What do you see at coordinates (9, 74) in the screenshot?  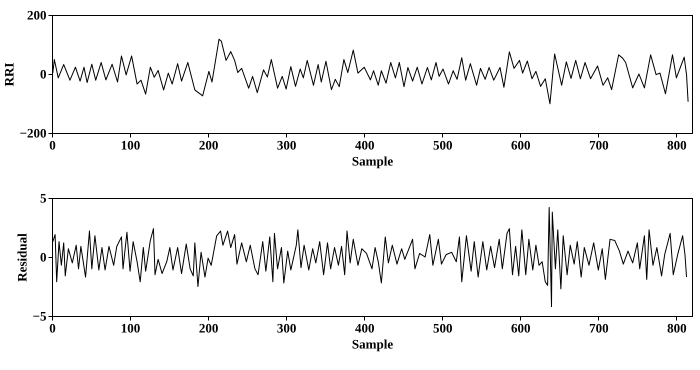 I see `y-axis-title: RRI` at bounding box center [9, 74].